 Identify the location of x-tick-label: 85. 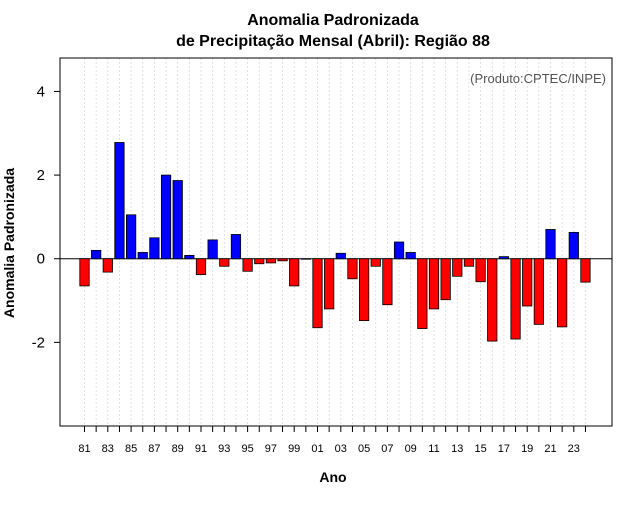
(131, 449).